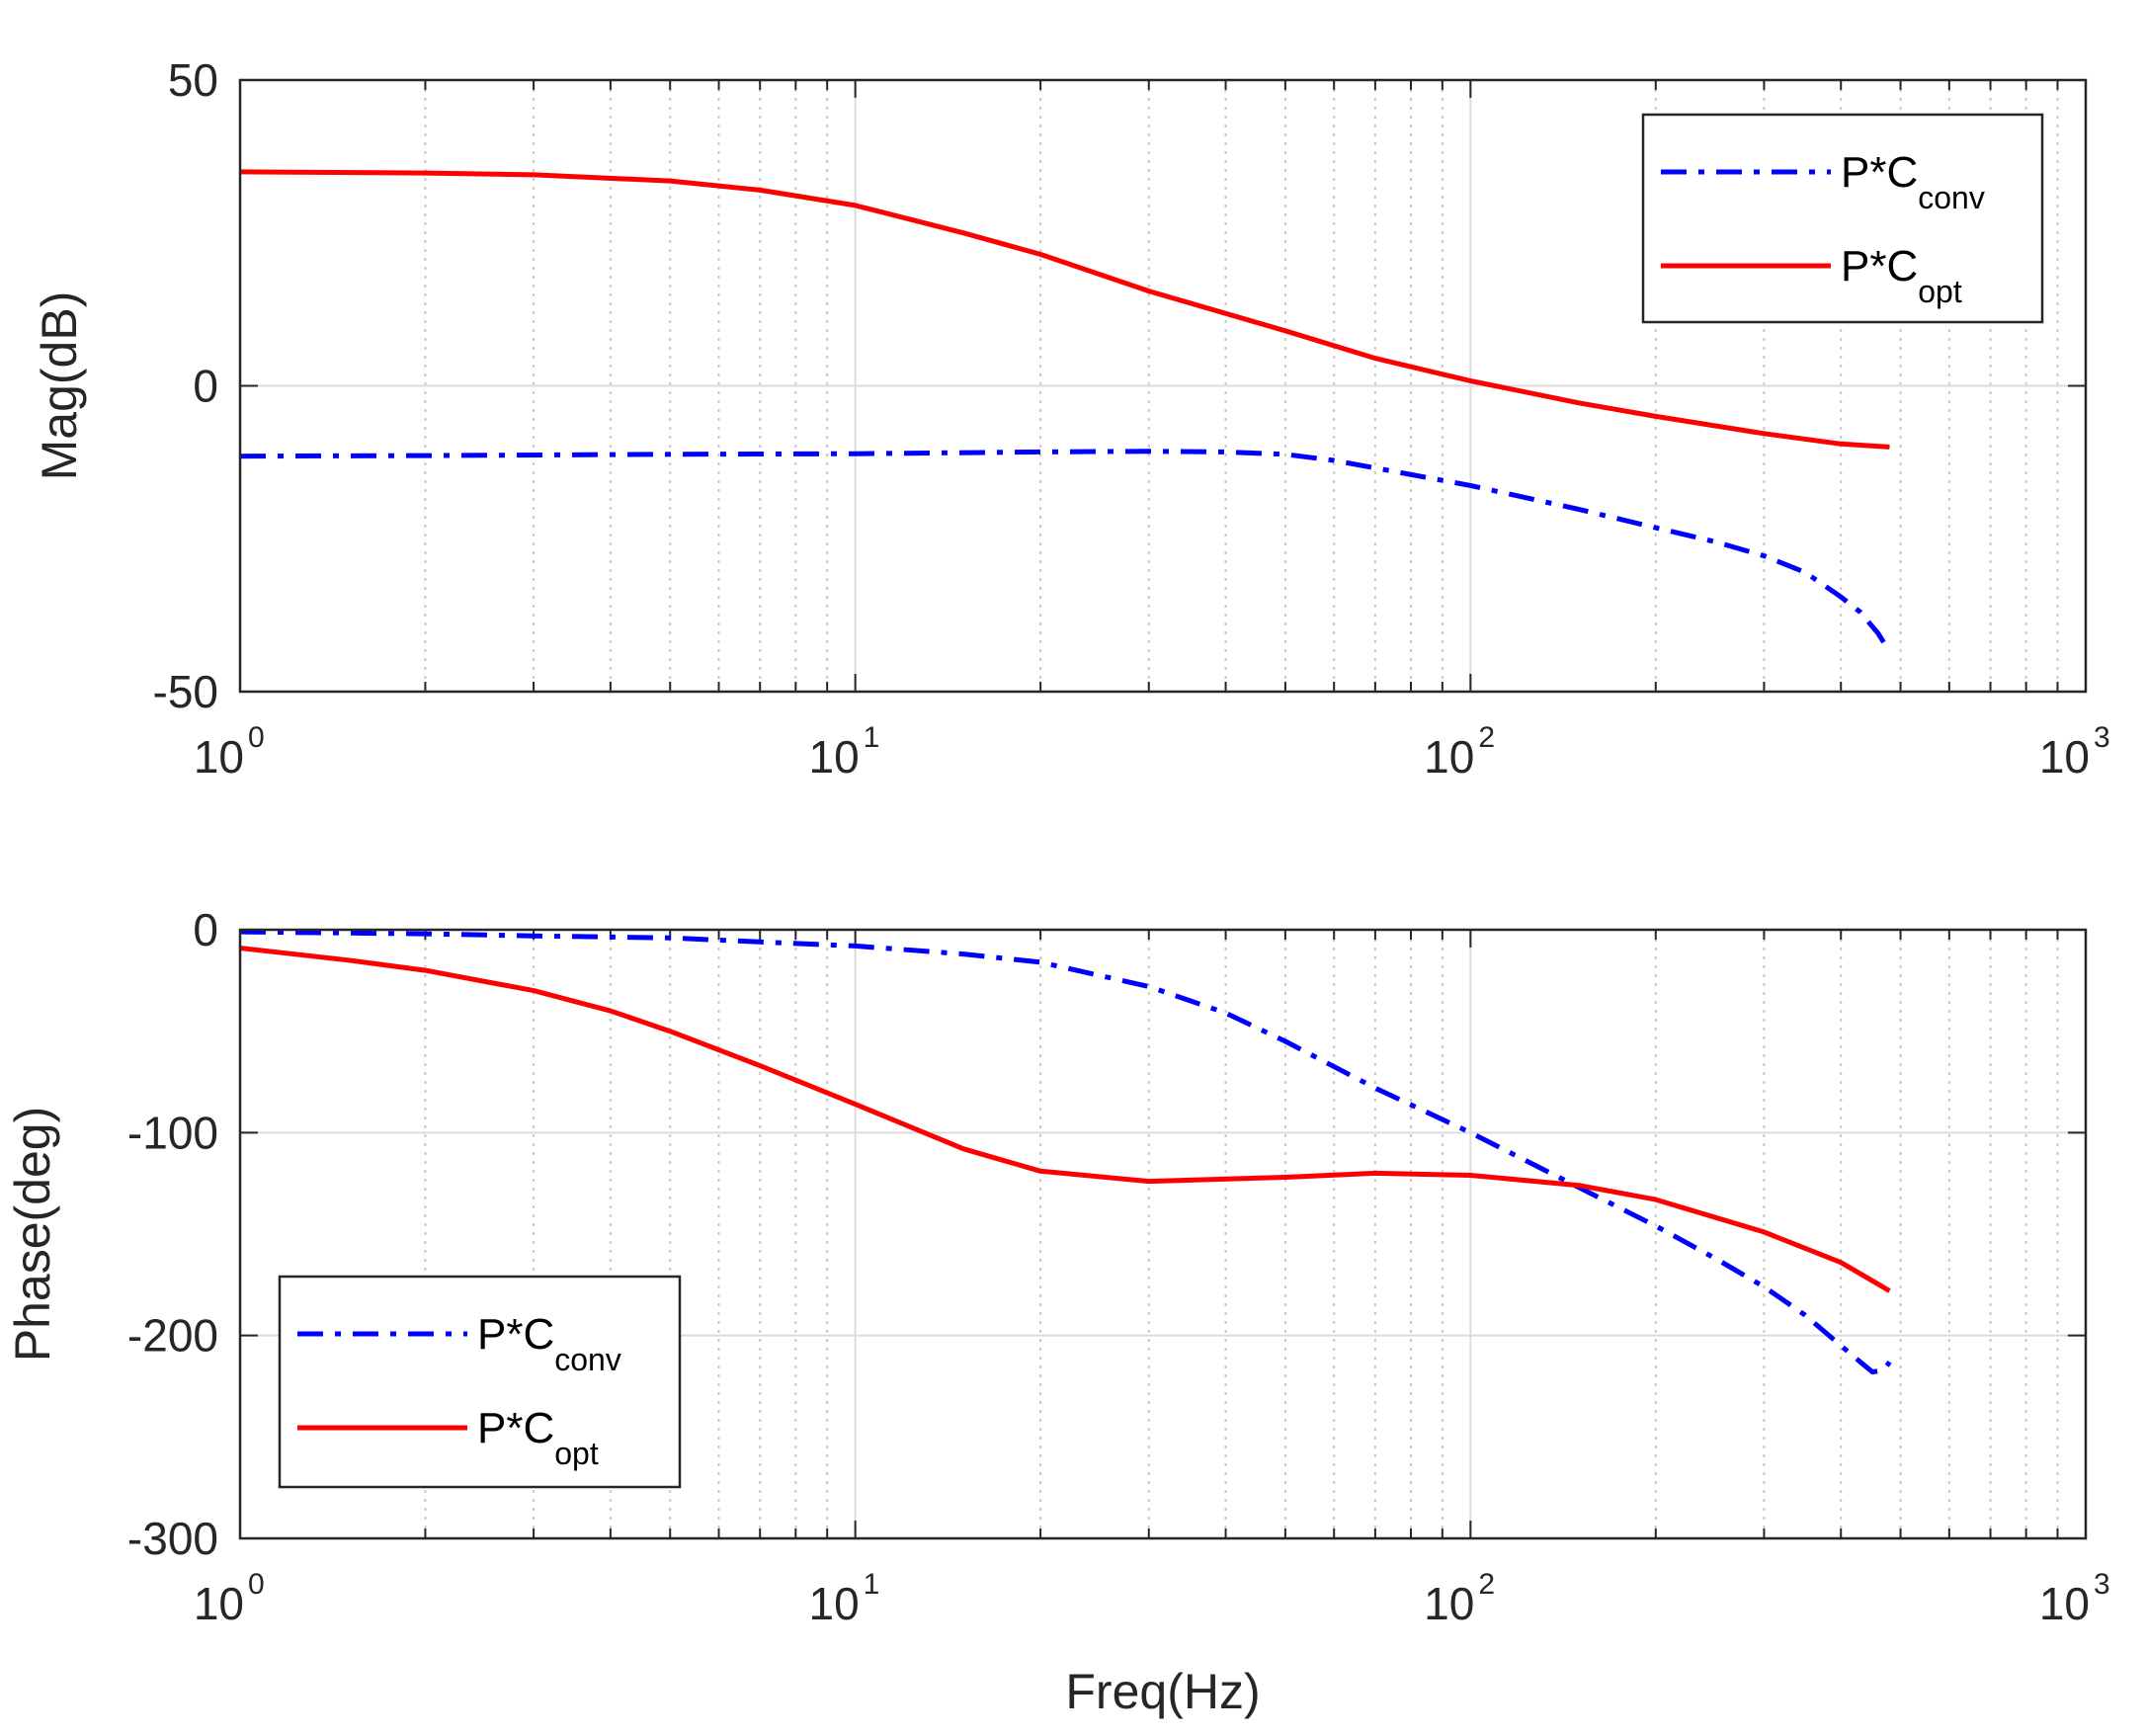  I want to click on magnitude-legend-box, so click(1843, 218).